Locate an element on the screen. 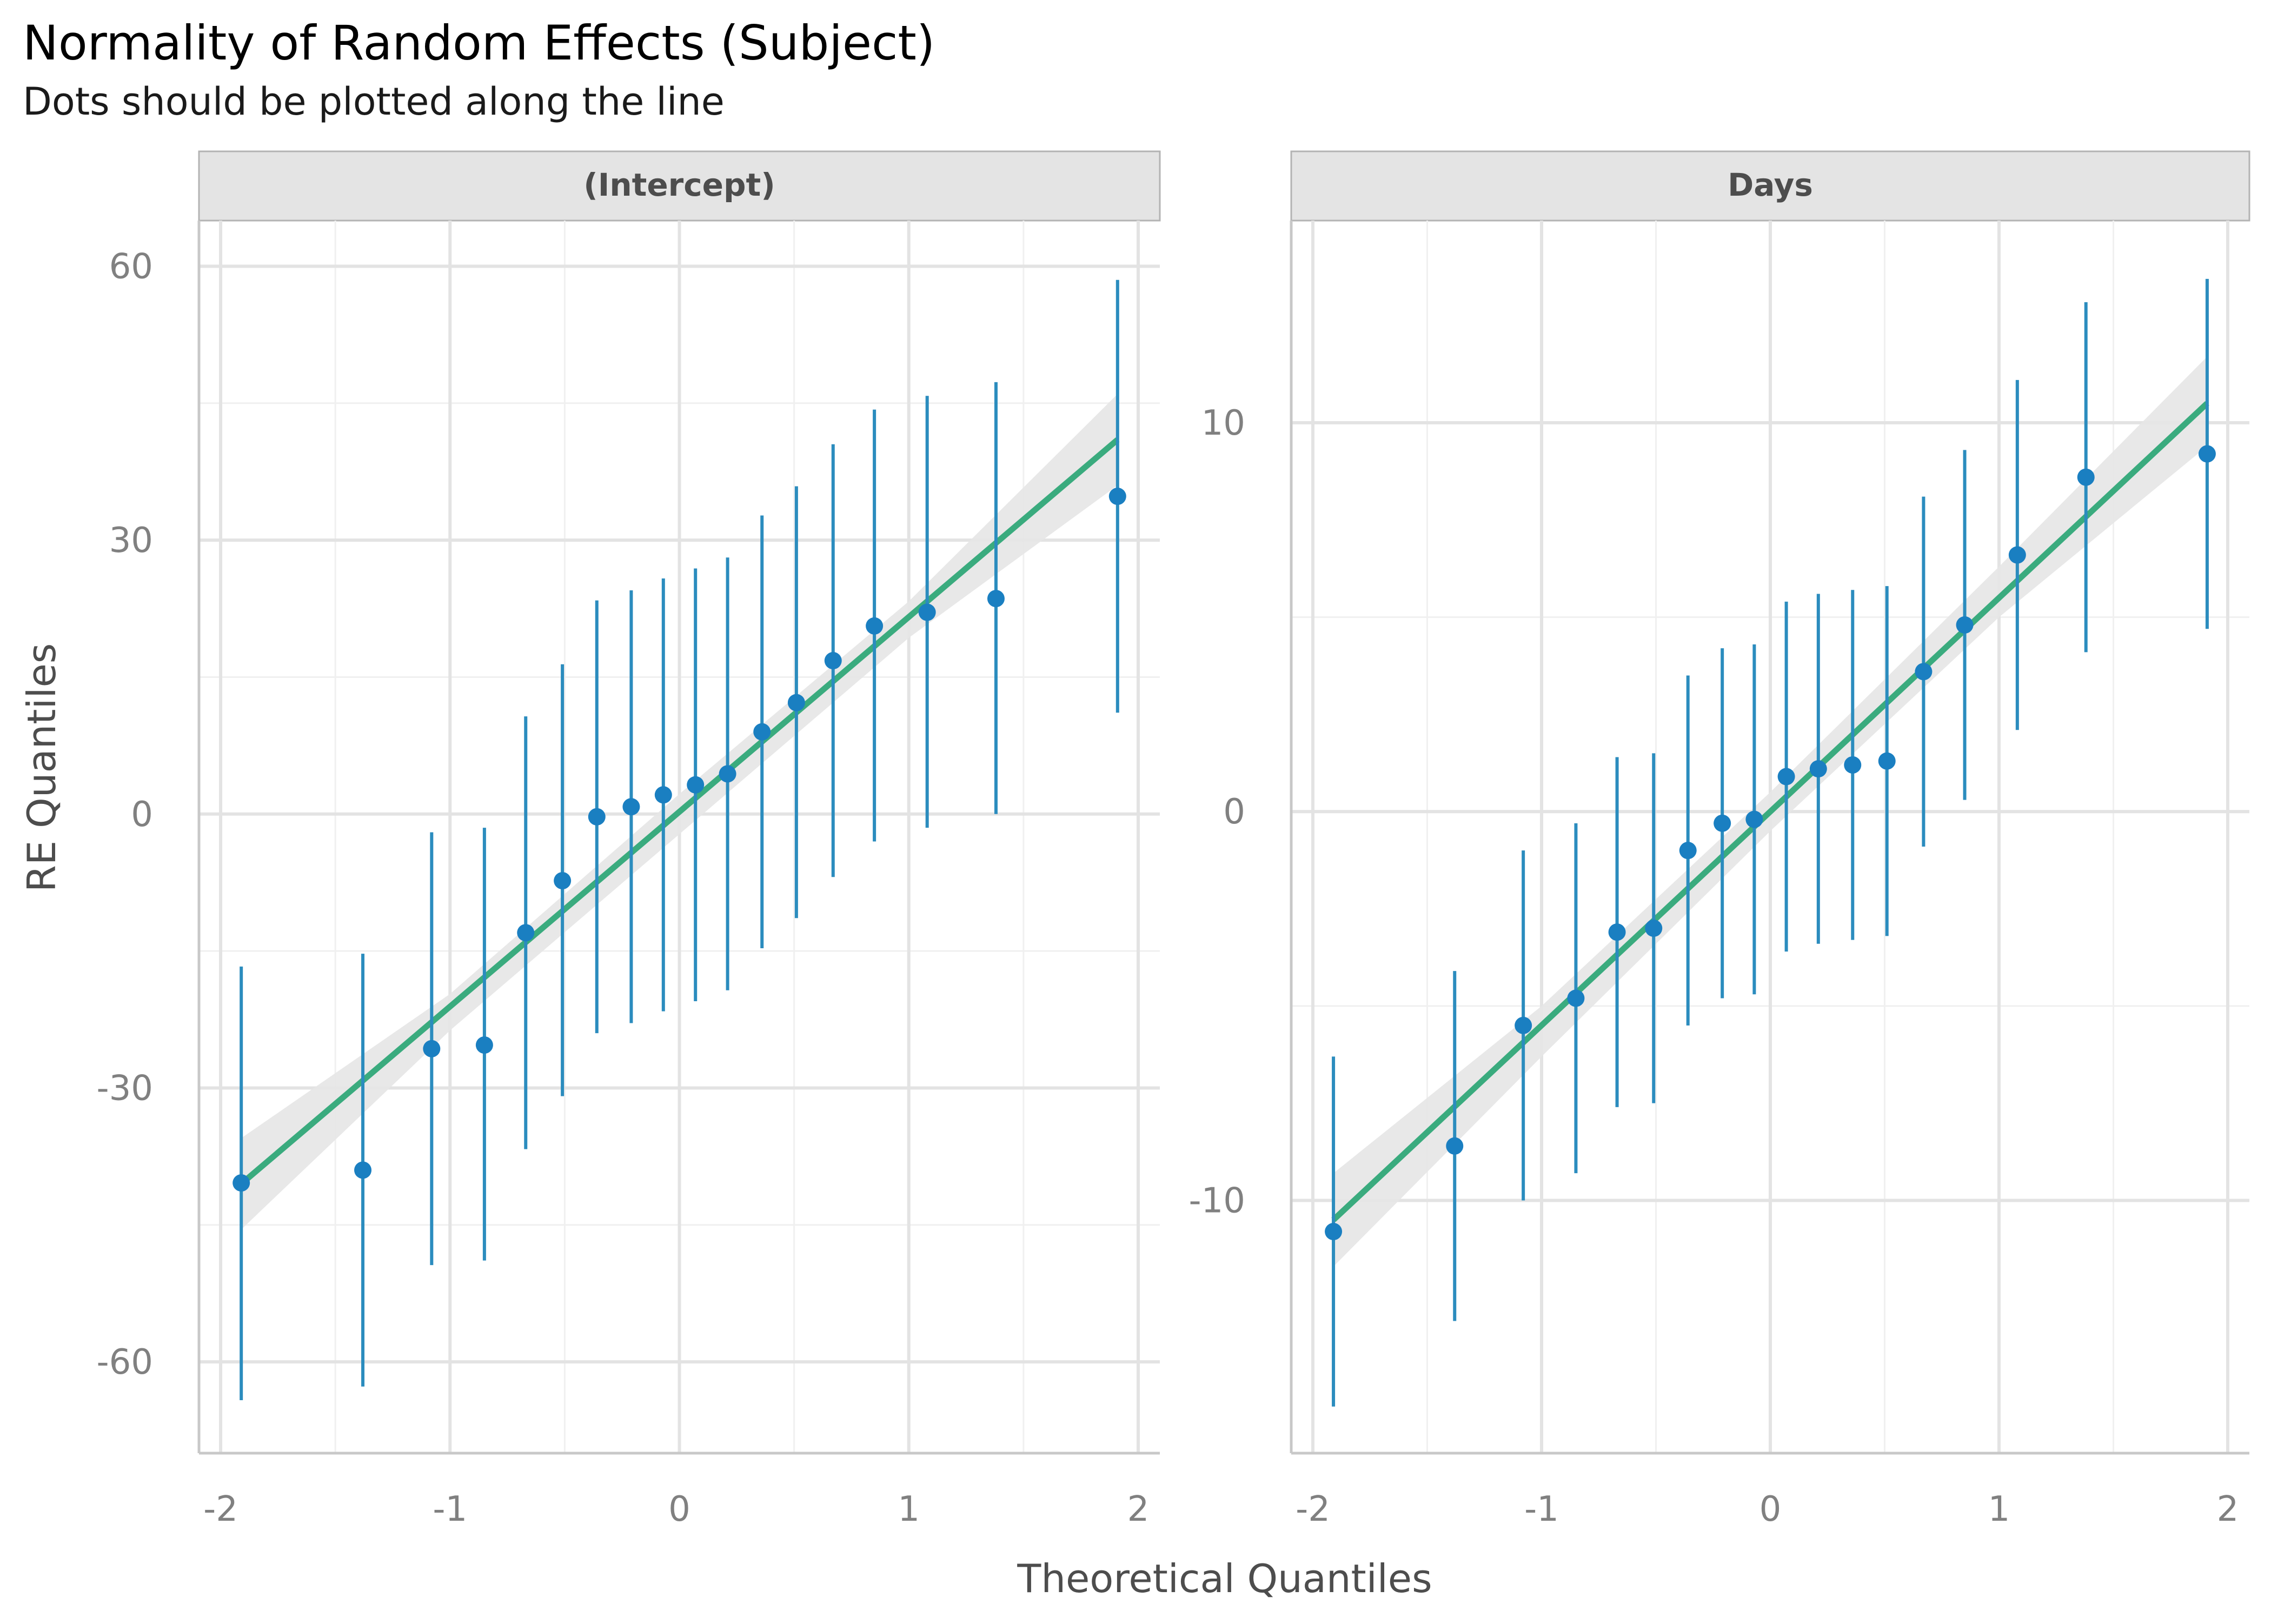 The width and height of the screenshot is (2271, 1624). panel-strip-label-0: (Intercept) is located at coordinates (679, 185).